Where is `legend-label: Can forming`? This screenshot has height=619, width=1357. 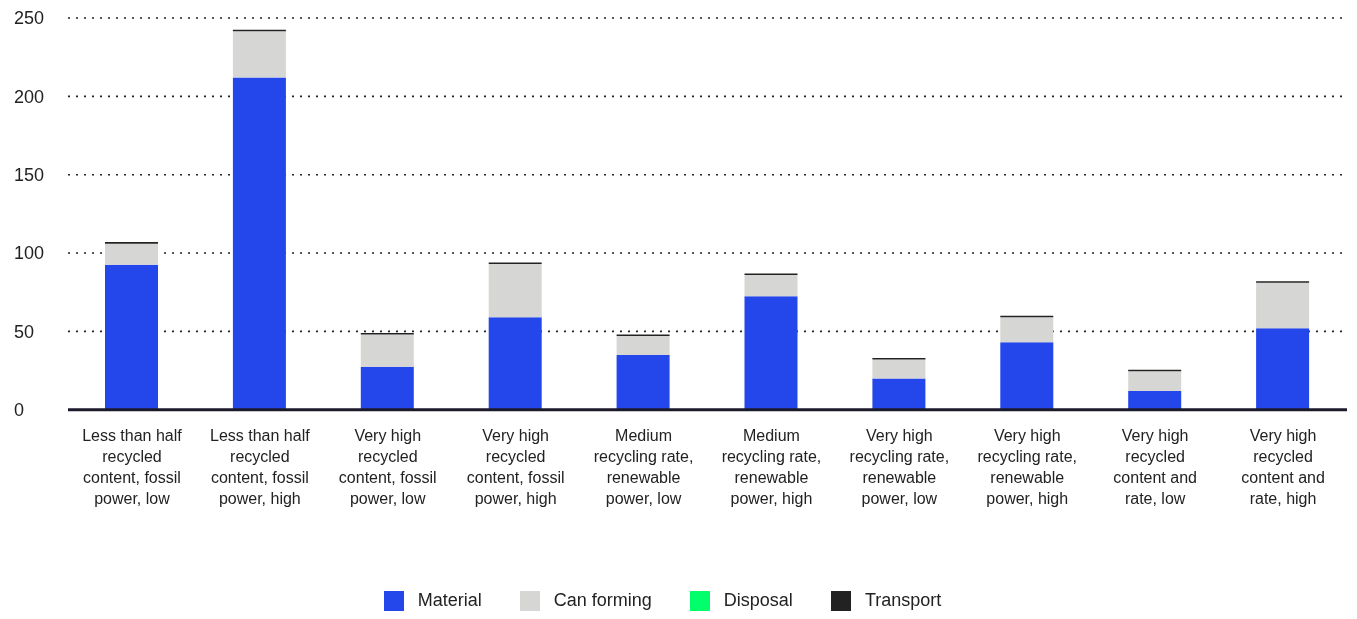
legend-label: Can forming is located at coordinates (602, 599).